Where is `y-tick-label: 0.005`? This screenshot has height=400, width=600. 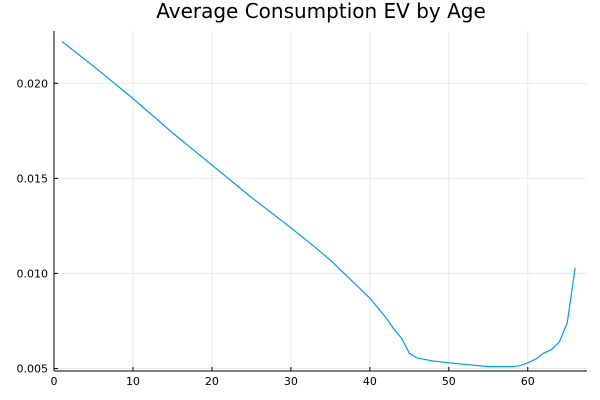 y-tick-label: 0.005 is located at coordinates (33, 369).